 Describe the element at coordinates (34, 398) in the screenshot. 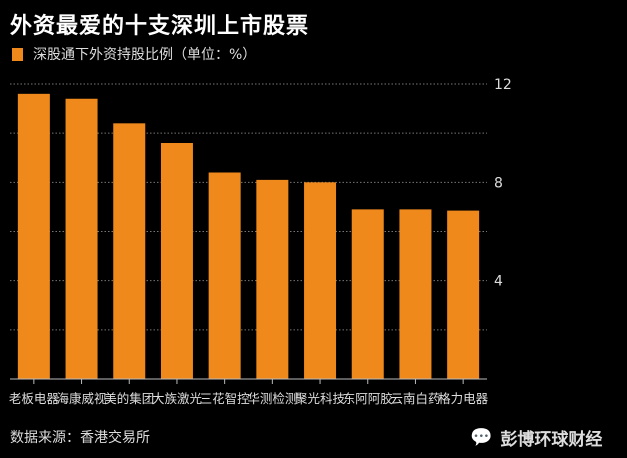

I see `x-tick-label: 老板电器` at that location.